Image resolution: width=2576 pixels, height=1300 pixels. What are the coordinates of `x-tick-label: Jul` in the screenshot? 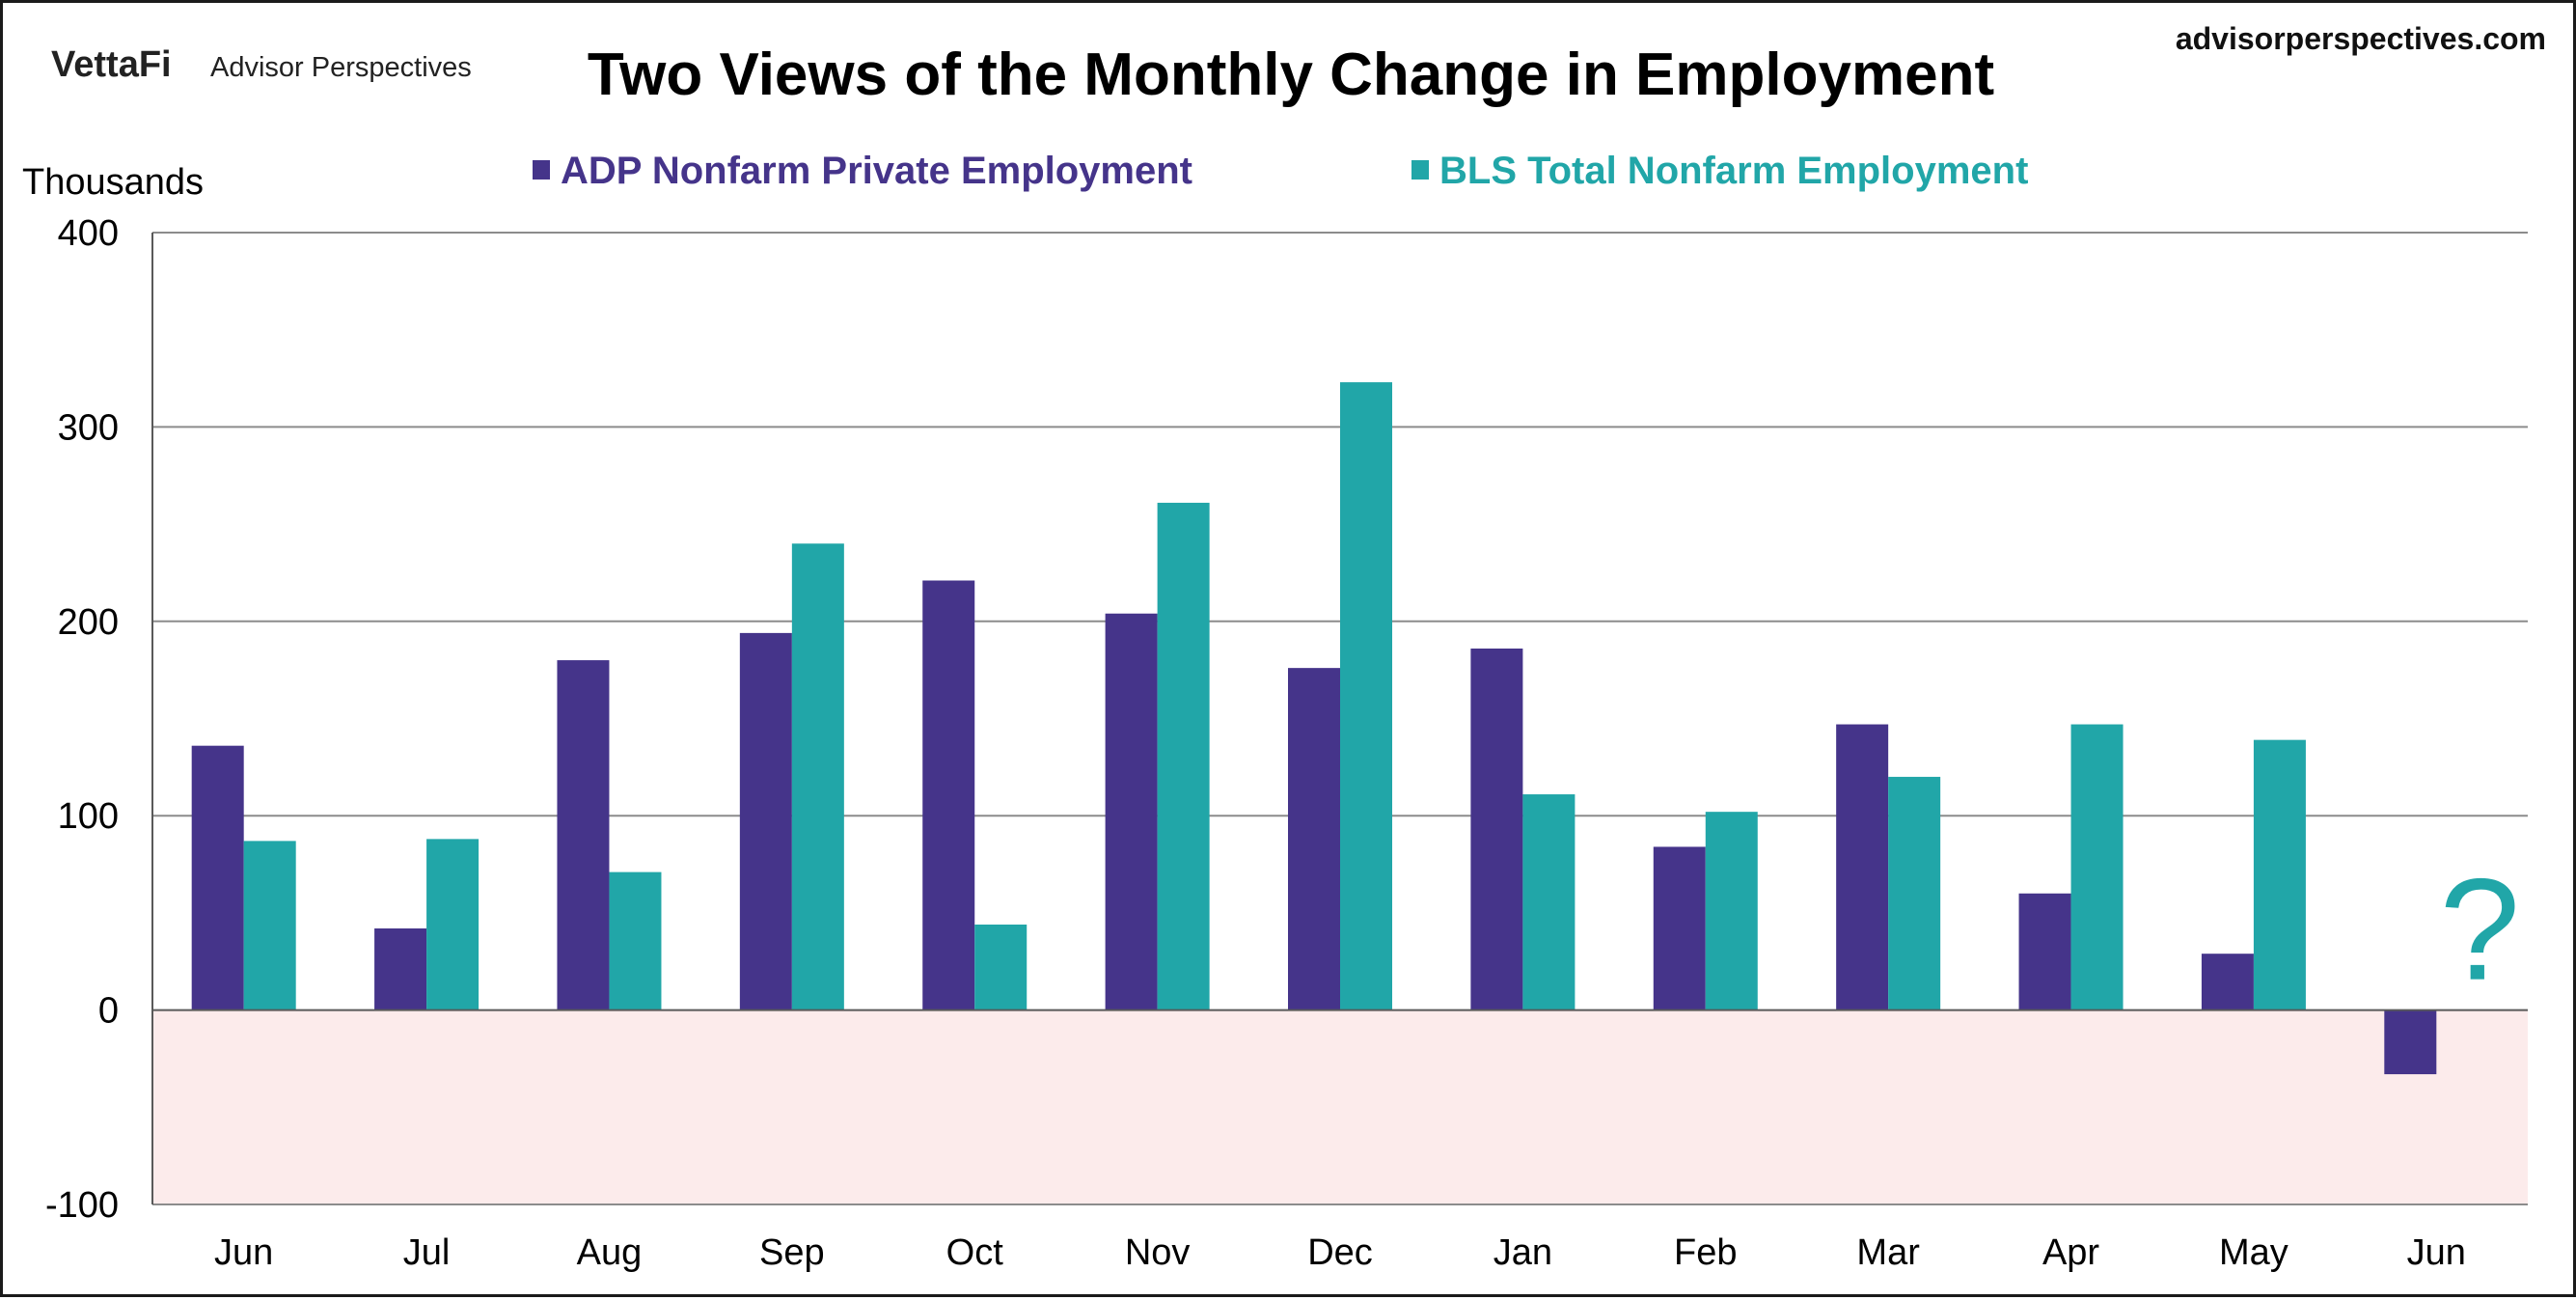 It's located at (427, 1252).